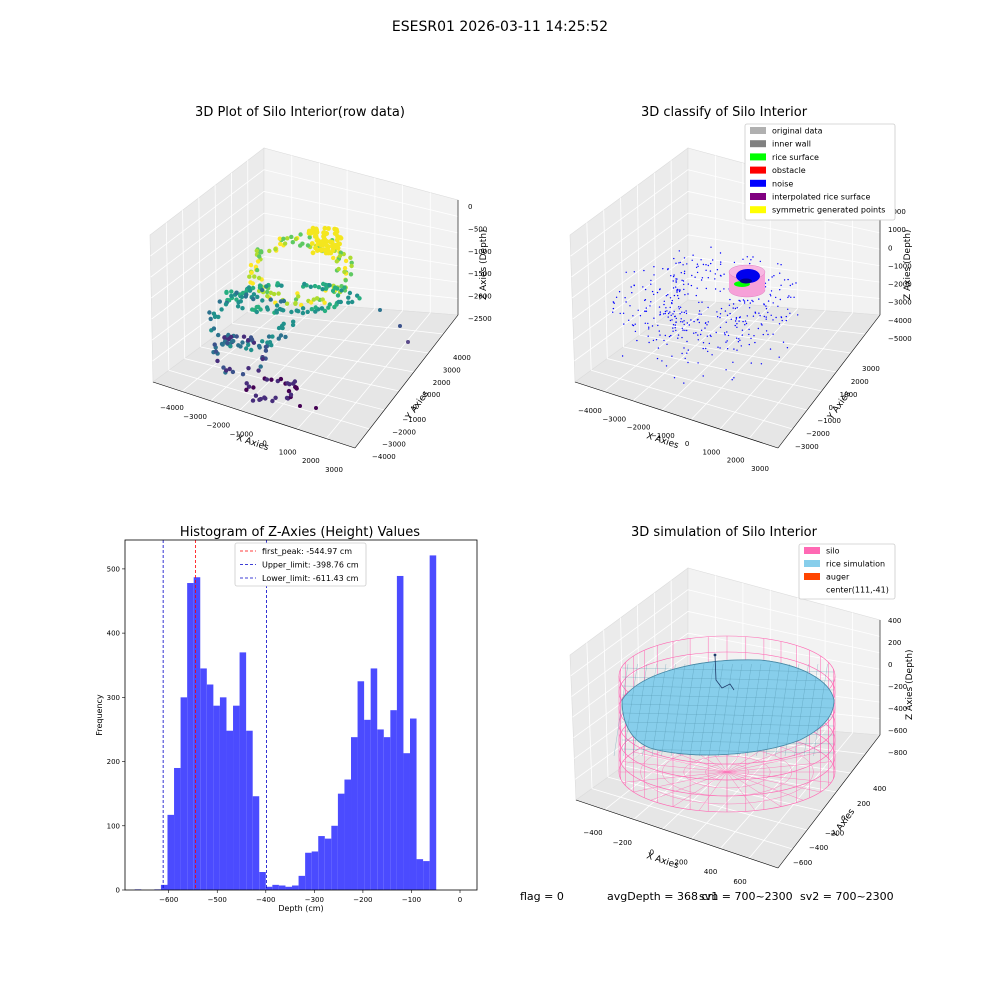 The image size is (1000, 1000). I want to click on histogram-y-label: Frequency, so click(99, 715).